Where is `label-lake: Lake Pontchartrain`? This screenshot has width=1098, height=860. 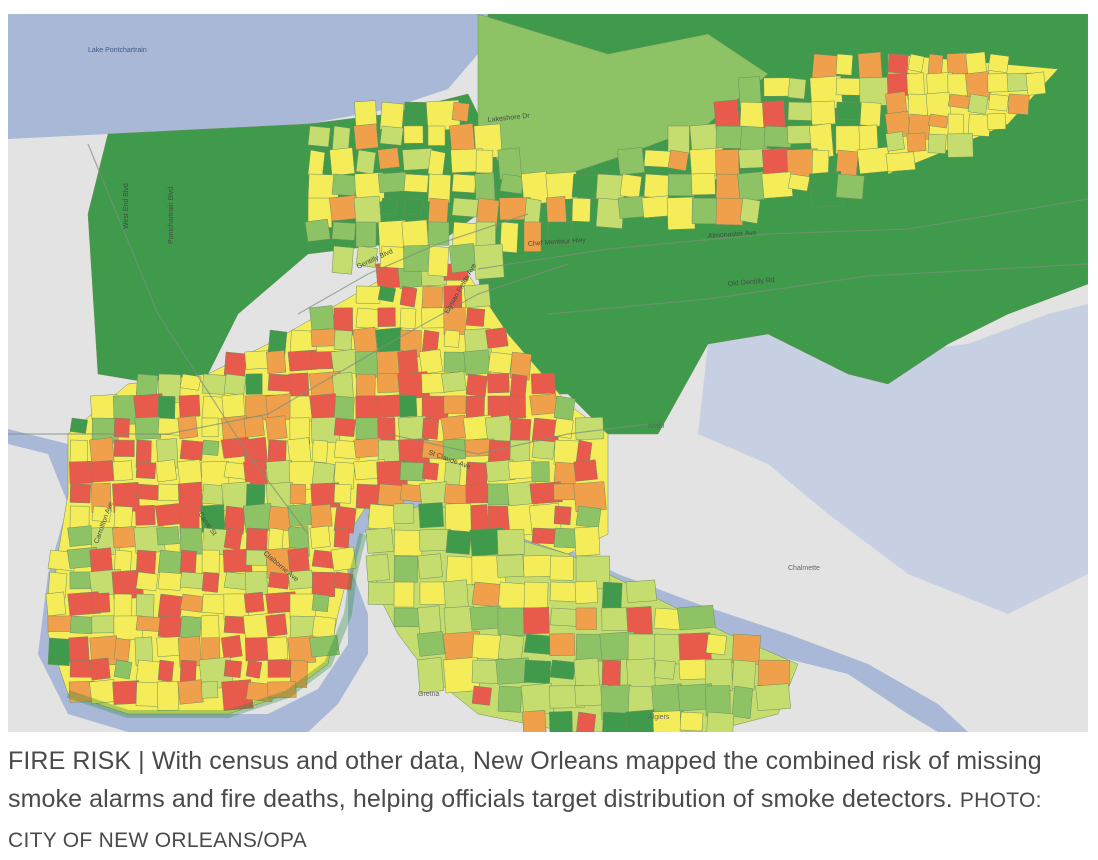 label-lake: Lake Pontchartrain is located at coordinates (117, 50).